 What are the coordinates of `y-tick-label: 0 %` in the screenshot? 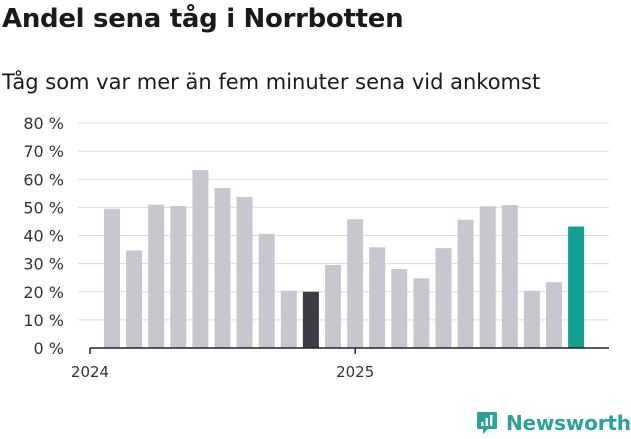 It's located at (49, 348).